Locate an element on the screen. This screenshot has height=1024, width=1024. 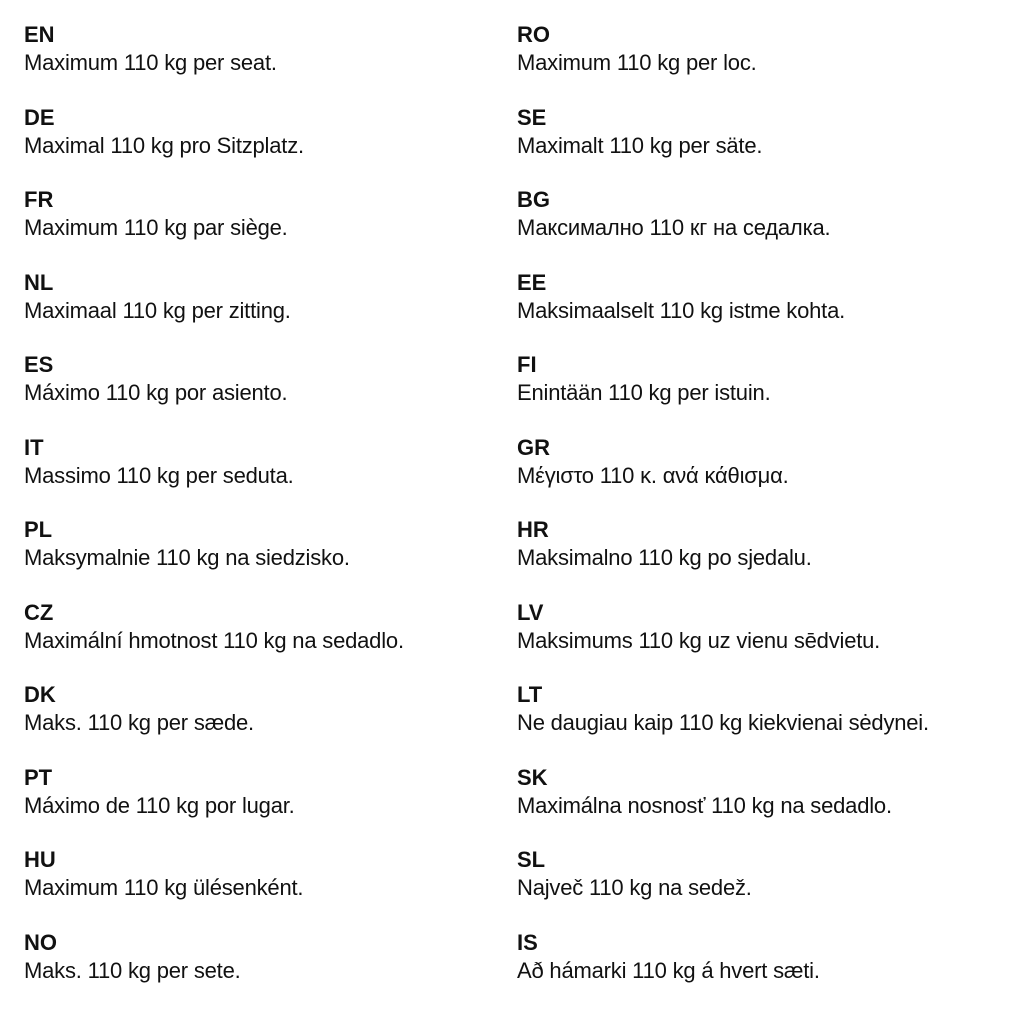
language-entry: EN Maximum 110 kg per seat. is located at coordinates (269, 63).